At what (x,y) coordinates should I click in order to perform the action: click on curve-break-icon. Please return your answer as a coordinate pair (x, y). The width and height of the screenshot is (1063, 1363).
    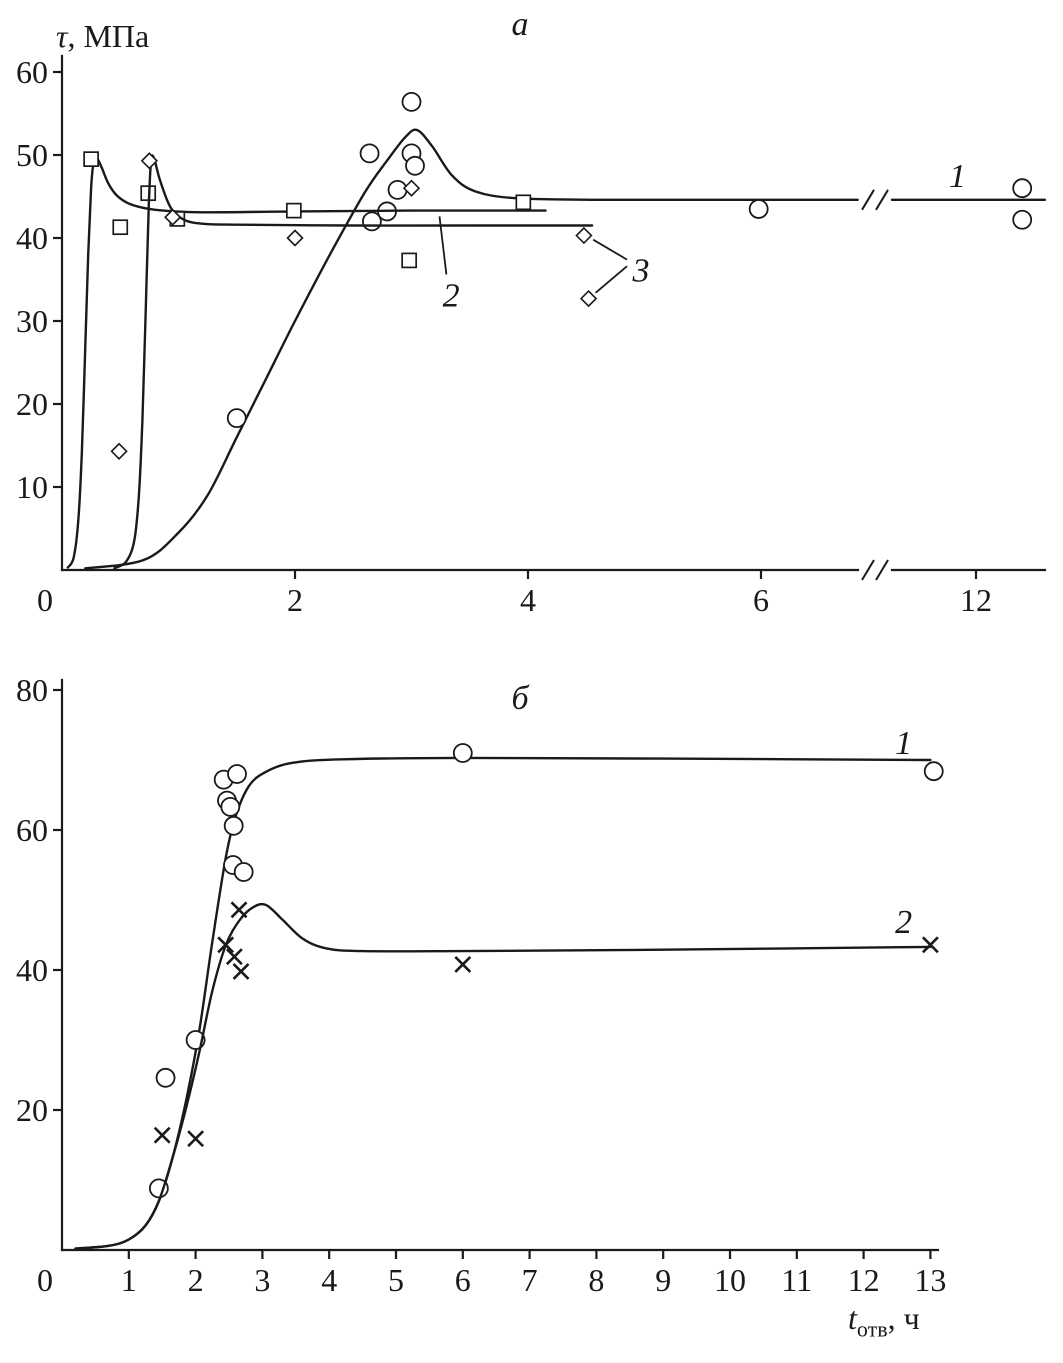
    Looking at the image, I should click on (875, 200).